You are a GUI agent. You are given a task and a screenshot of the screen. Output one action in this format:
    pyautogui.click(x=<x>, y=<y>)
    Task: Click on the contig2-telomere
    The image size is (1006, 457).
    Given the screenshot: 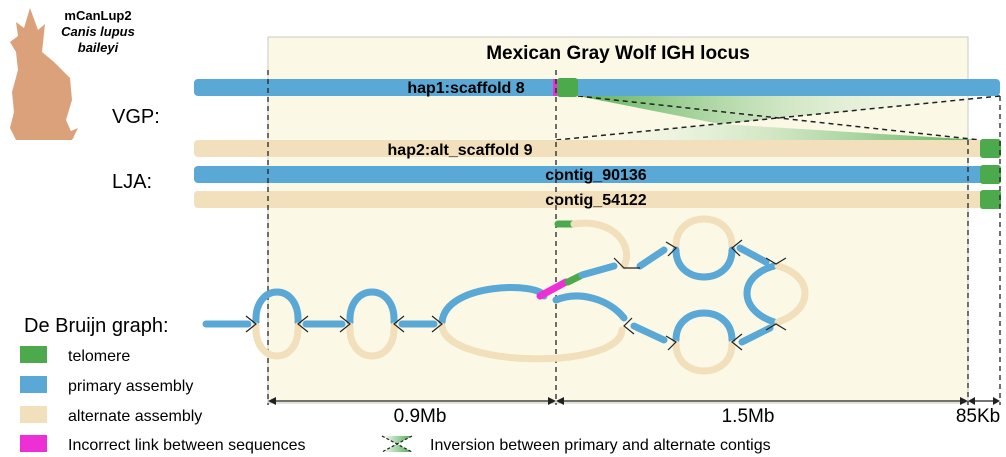 What is the action you would take?
    pyautogui.click(x=990, y=199)
    